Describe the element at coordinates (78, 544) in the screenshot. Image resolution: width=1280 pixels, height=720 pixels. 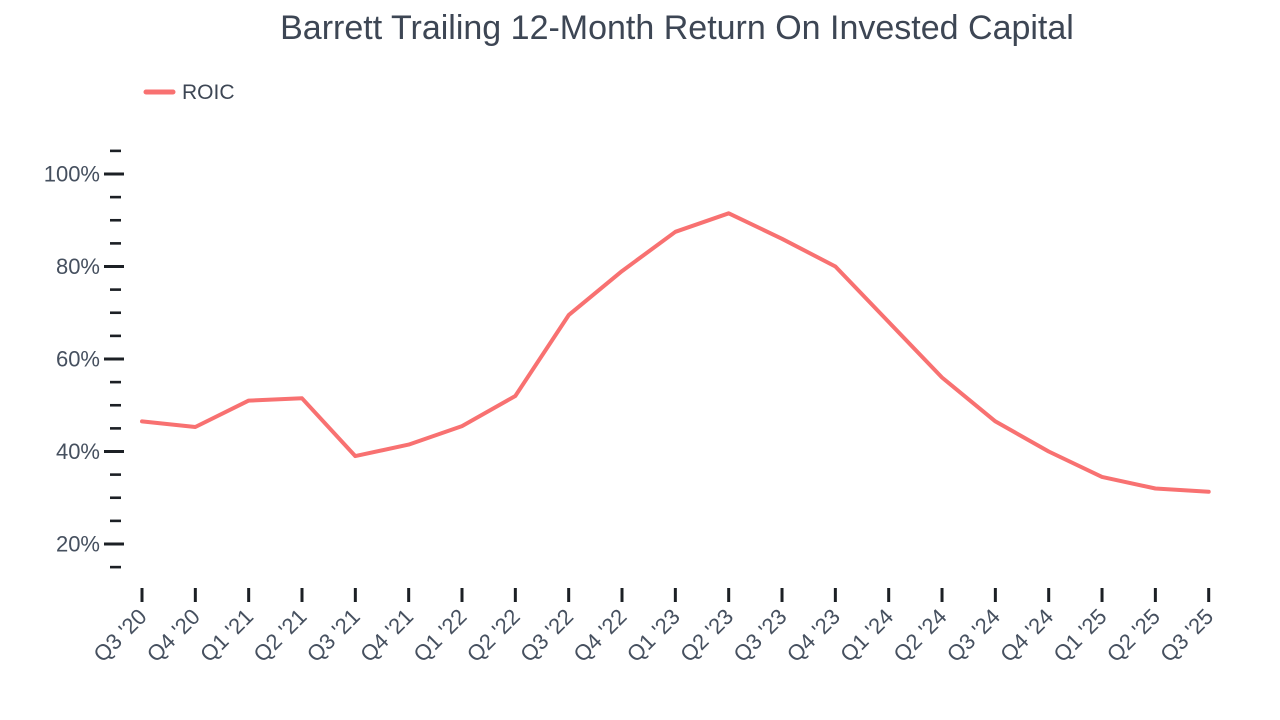
I see `y-axis-label: 20%` at that location.